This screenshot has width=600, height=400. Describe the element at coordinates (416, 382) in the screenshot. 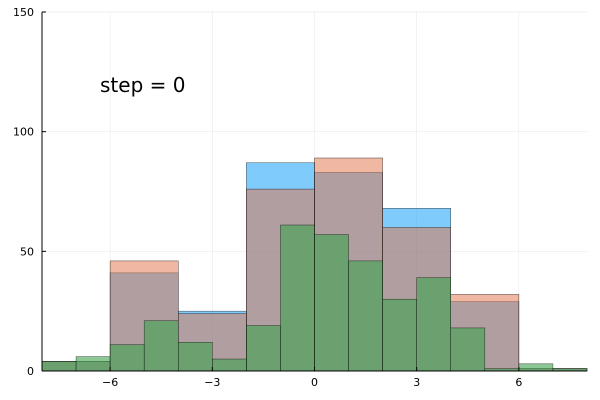

I see `x-tick-label: 3` at that location.